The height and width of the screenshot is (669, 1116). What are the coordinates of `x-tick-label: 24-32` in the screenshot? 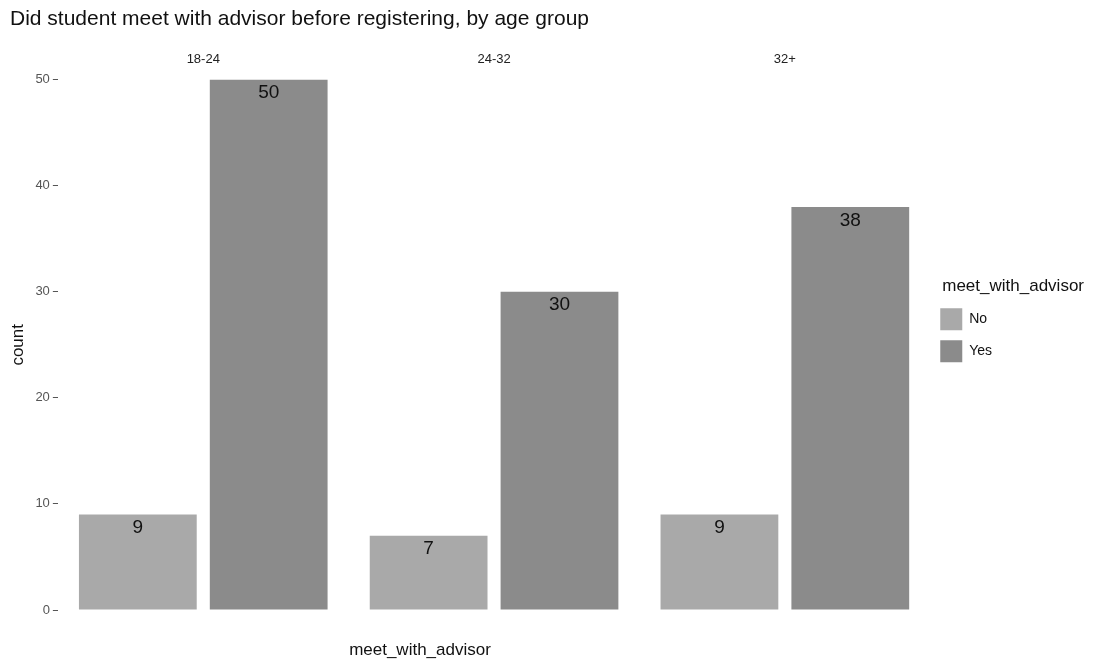 It's located at (494, 59).